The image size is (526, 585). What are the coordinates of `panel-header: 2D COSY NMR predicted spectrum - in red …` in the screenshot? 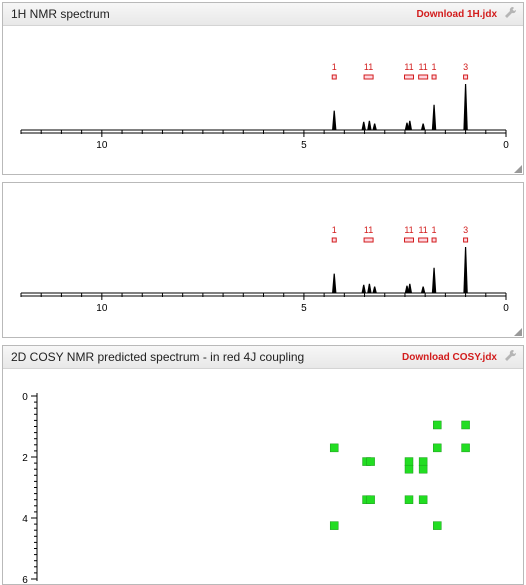 It's located at (263, 357).